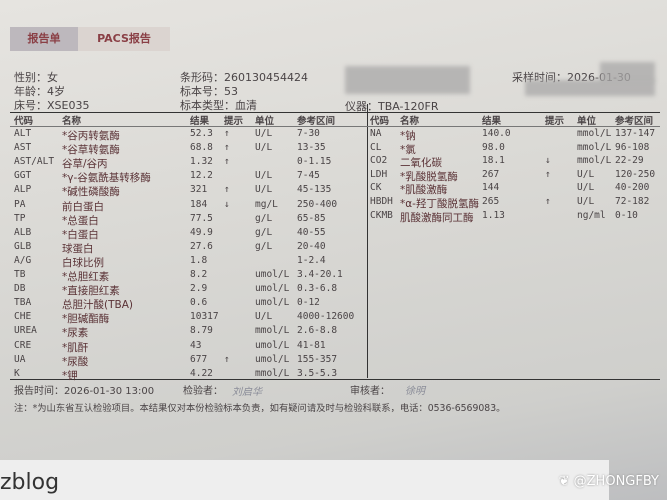  Describe the element at coordinates (370, 391) in the screenshot. I see `reviewer-label: 审核者：` at that location.